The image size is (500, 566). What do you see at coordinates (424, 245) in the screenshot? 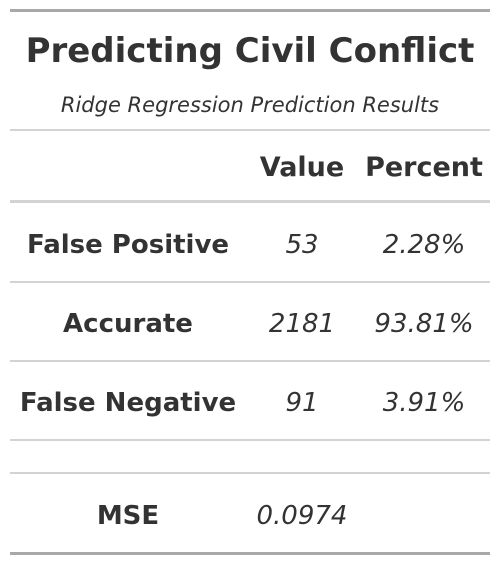
I see `row-percent: 2.28%` at bounding box center [424, 245].